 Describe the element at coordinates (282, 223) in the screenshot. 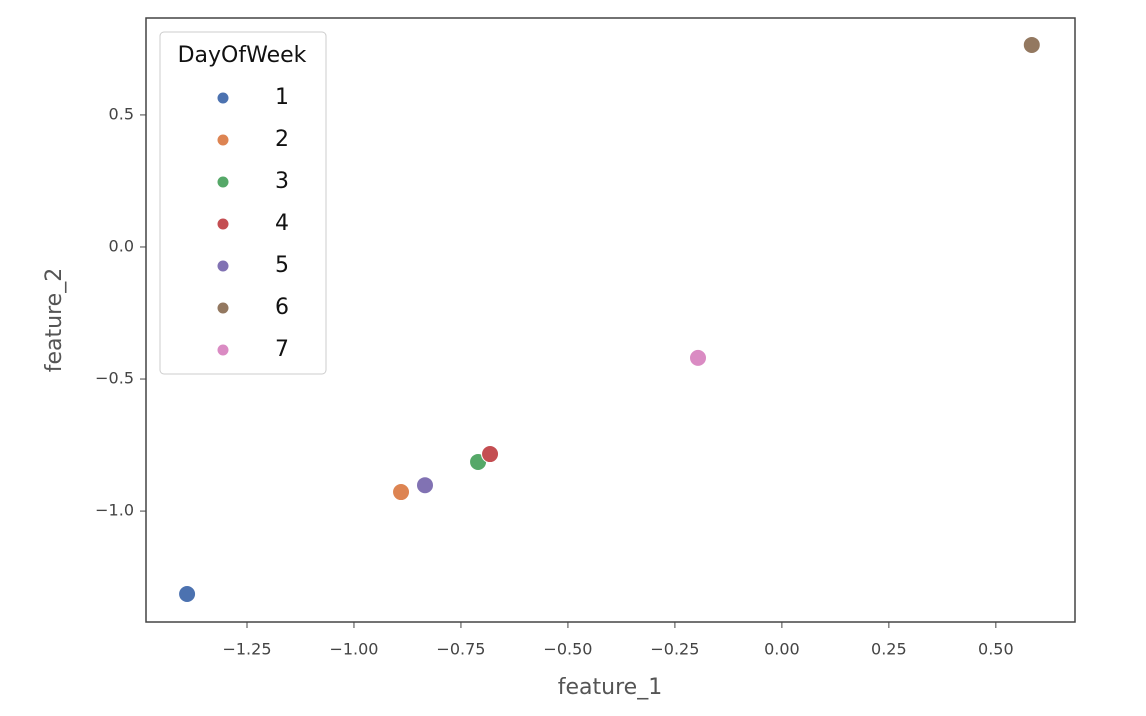

I see `legend-label: 4` at that location.